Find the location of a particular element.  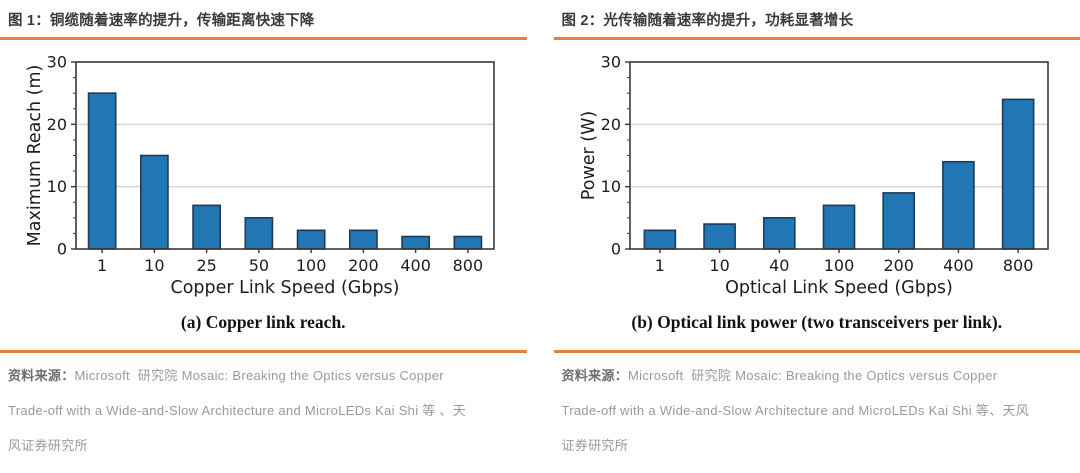

caption-divider-left is located at coordinates (263, 351).